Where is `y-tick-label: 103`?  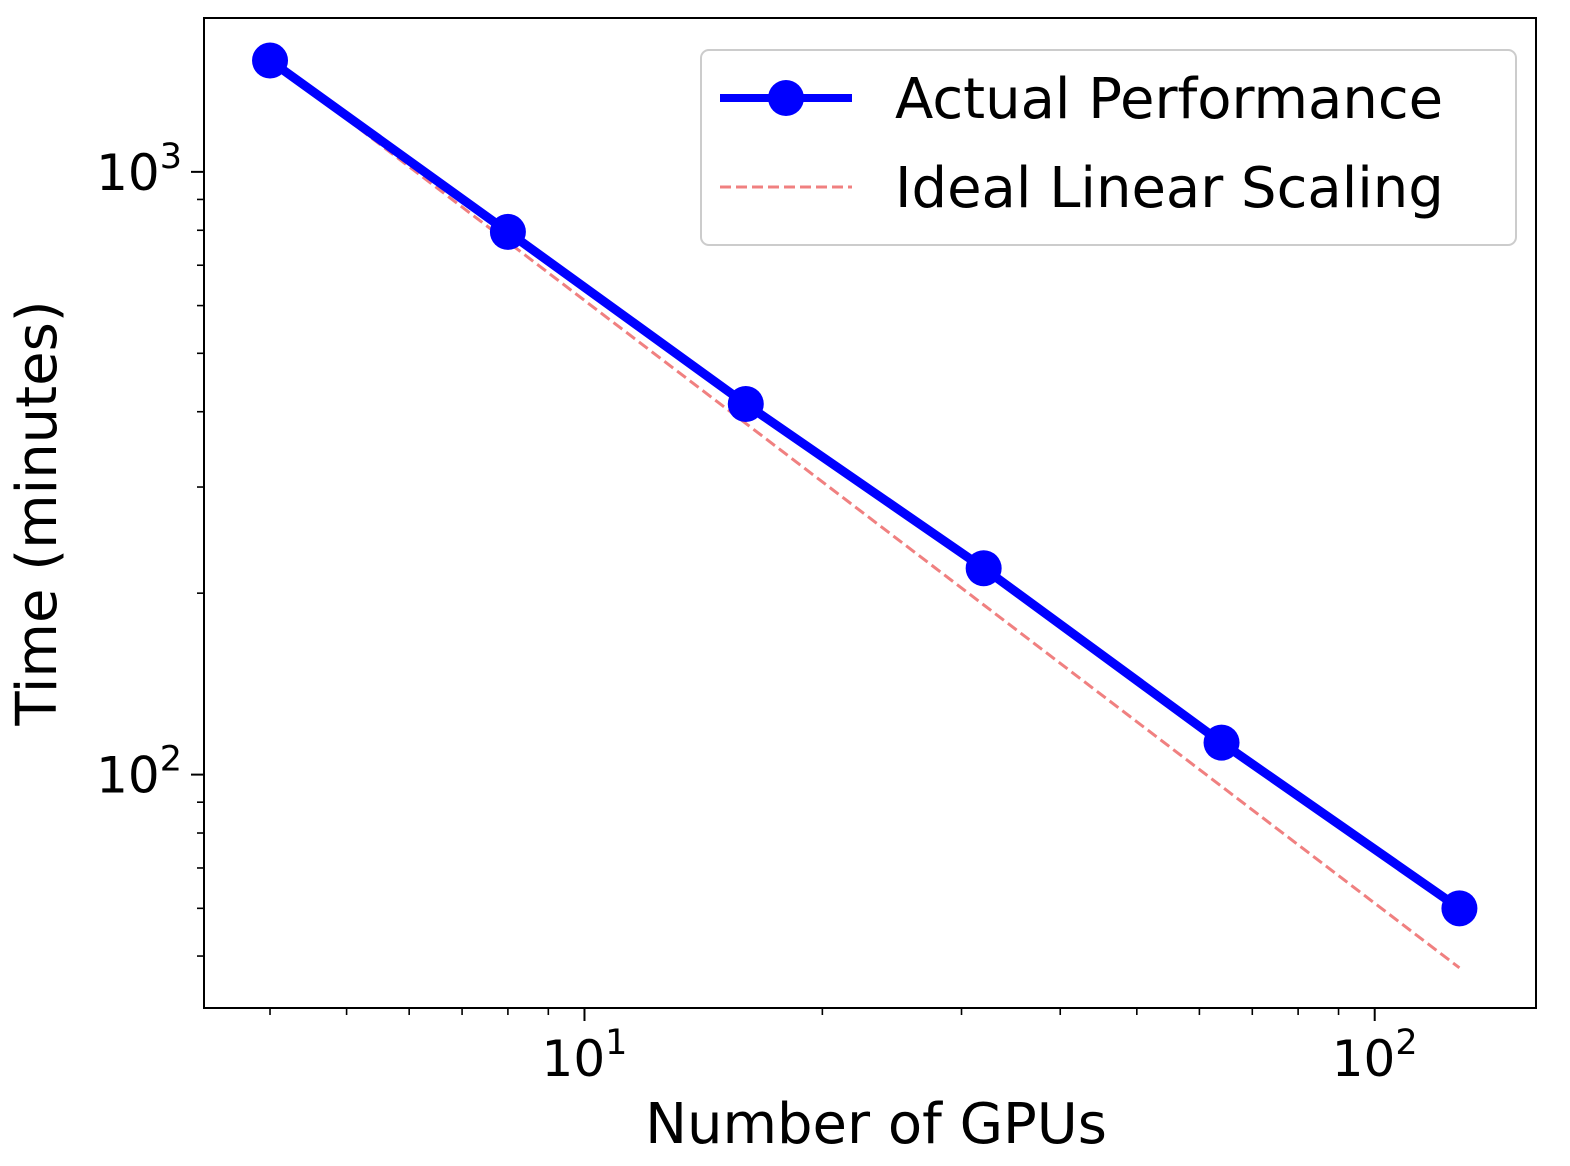
y-tick-label: 103 is located at coordinates (139, 169).